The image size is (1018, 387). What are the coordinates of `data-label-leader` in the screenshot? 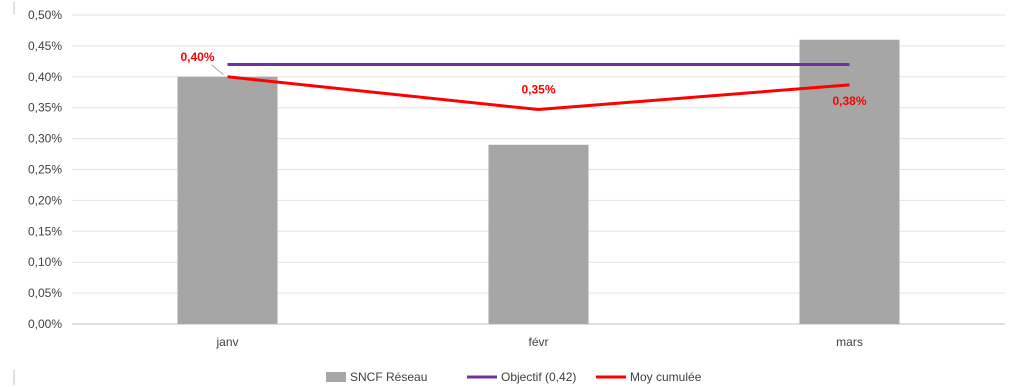 It's located at (217, 70).